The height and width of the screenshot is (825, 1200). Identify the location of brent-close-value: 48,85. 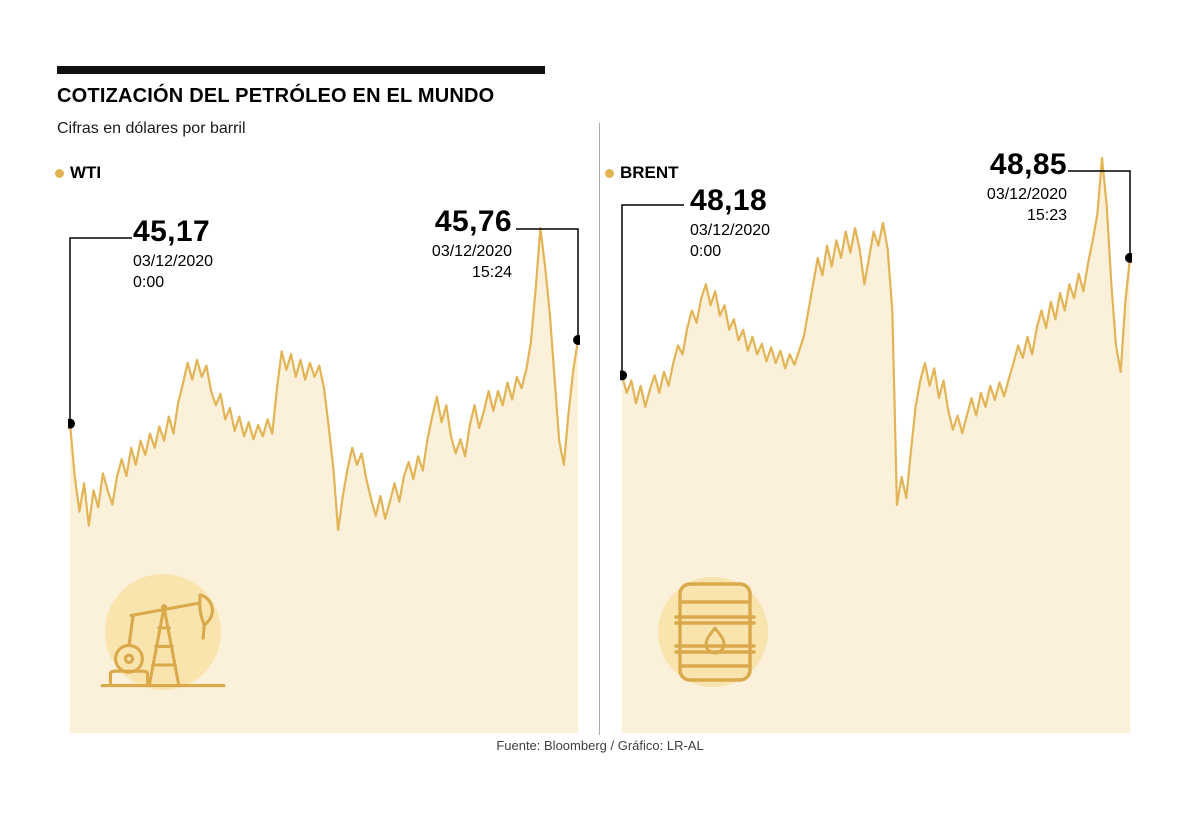
(1028, 164).